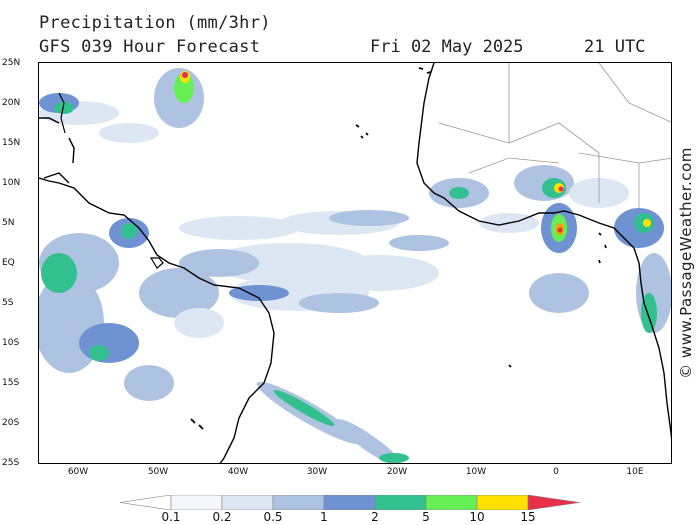 The image size is (700, 525). Describe the element at coordinates (222, 517) in the screenshot. I see `legend-label-0.2: 0.2` at that location.